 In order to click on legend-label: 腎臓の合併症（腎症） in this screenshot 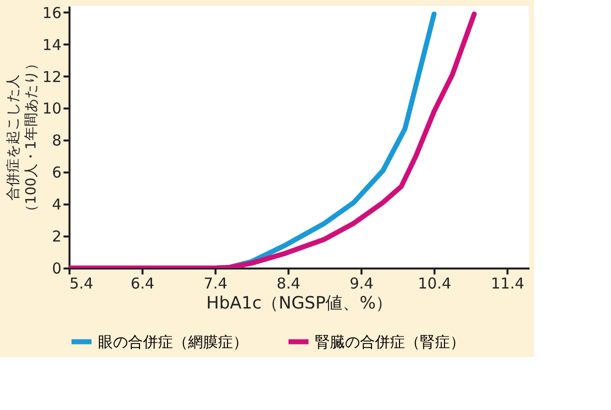, I will do `click(390, 341)`.